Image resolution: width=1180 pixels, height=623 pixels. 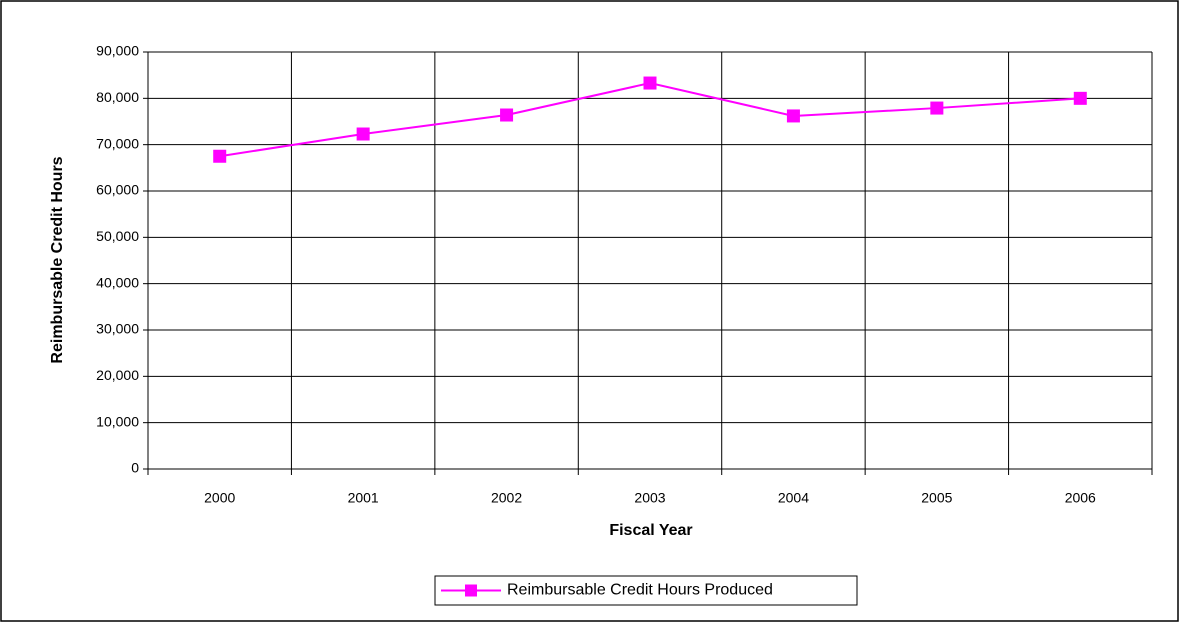 What do you see at coordinates (363, 498) in the screenshot?
I see `x-tick-label: 2001` at bounding box center [363, 498].